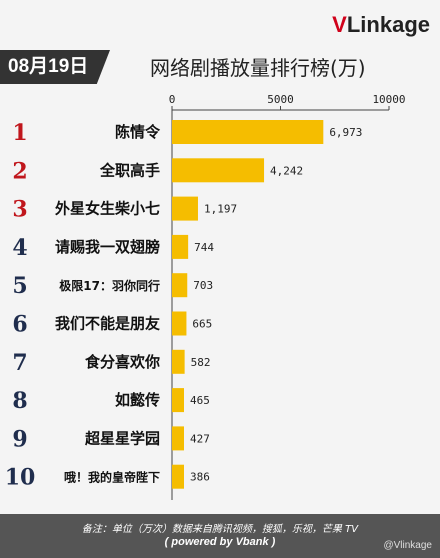 Image resolution: width=440 pixels, height=558 pixels. I want to click on value-label: 6,973, so click(345, 132).